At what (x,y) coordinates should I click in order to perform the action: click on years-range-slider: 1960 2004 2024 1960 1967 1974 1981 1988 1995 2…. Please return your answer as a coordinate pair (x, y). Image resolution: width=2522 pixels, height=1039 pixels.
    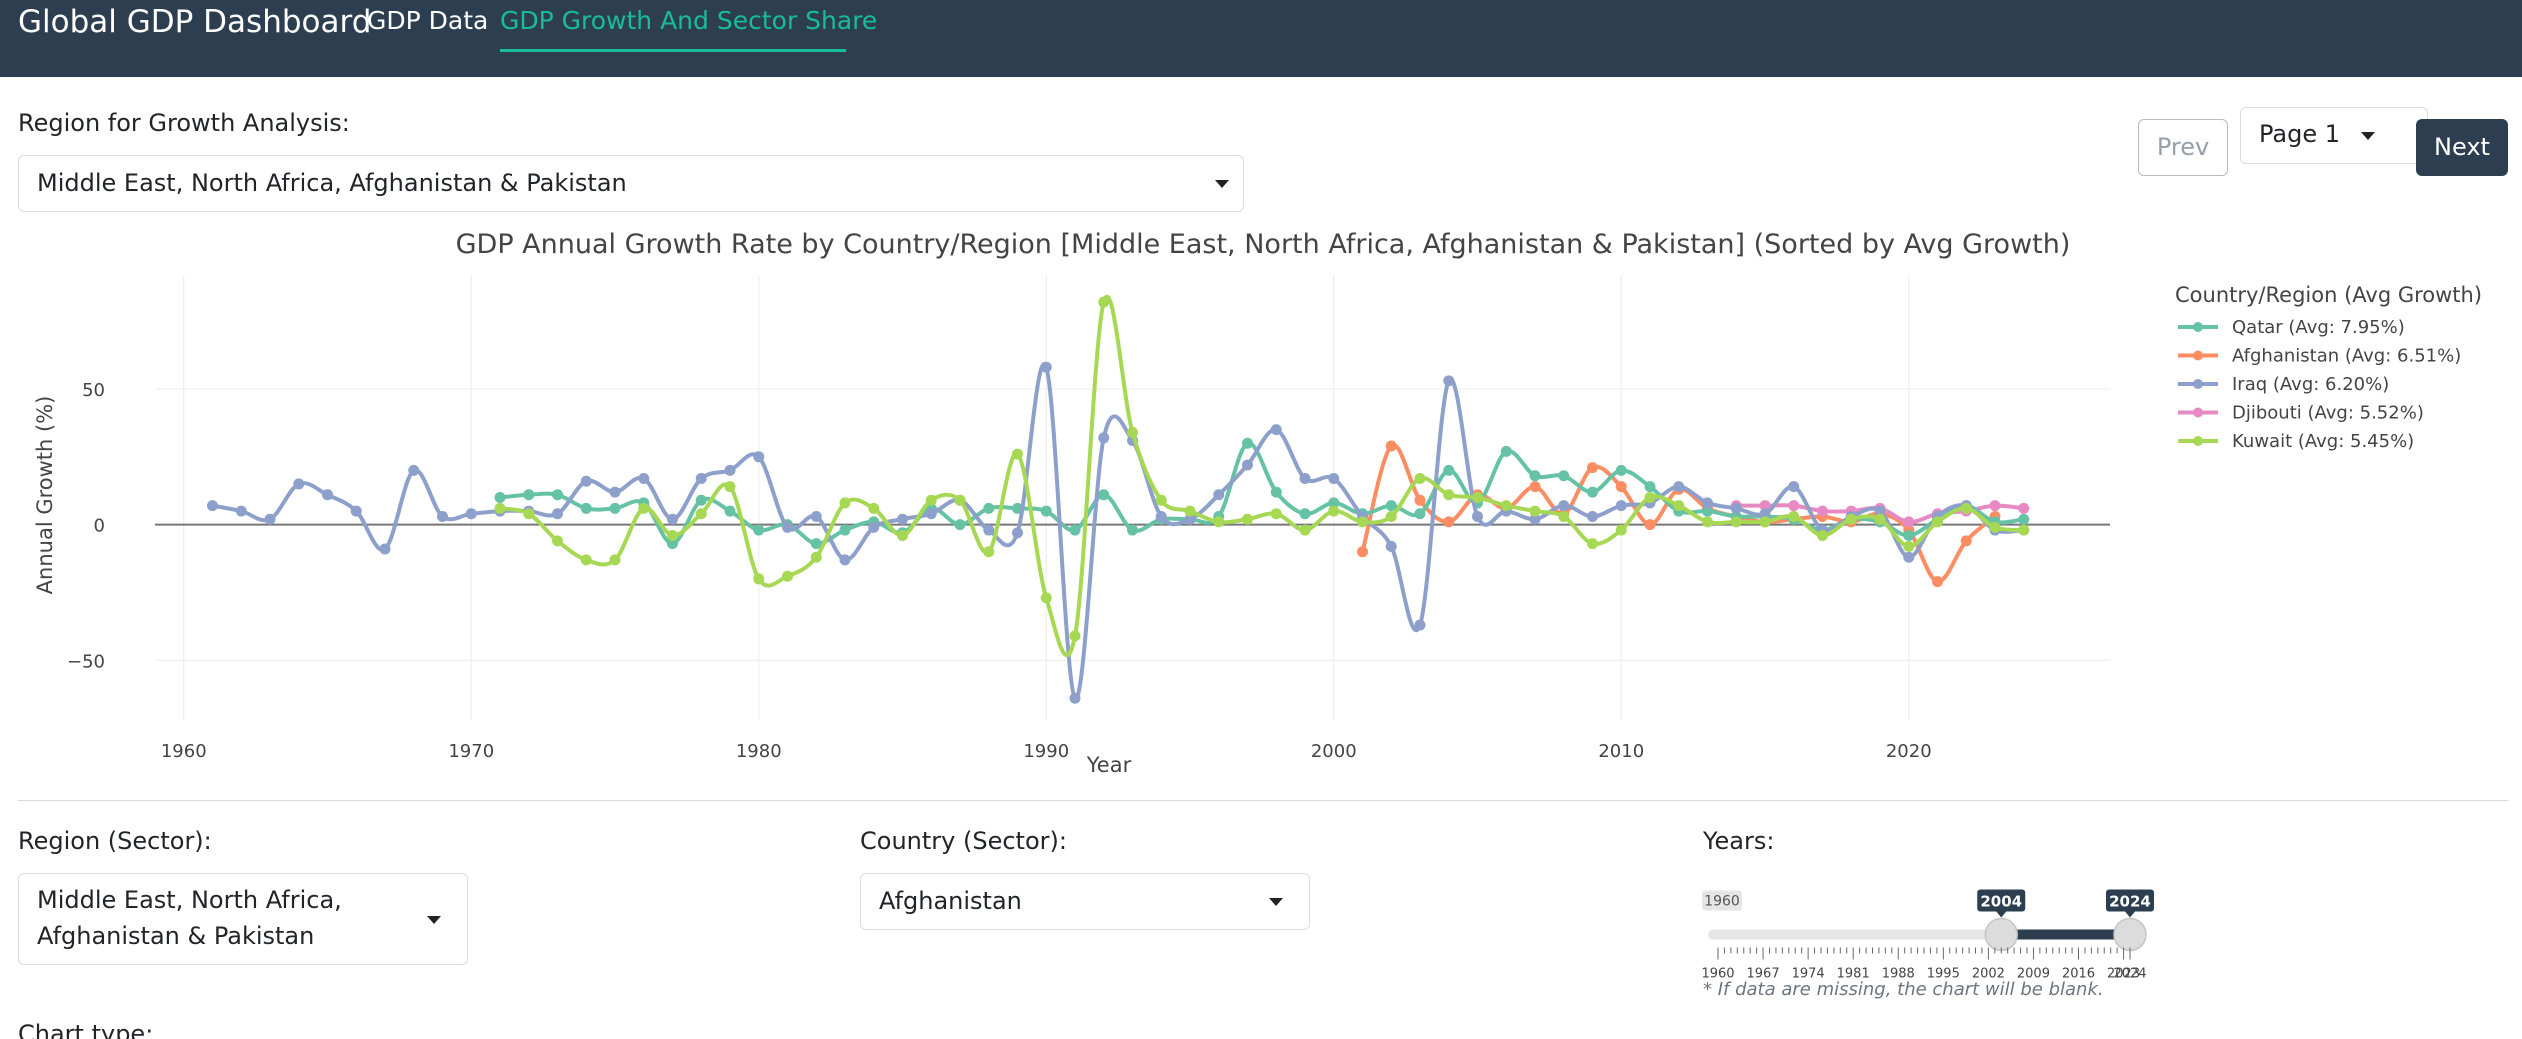
    Looking at the image, I should click on (1930, 935).